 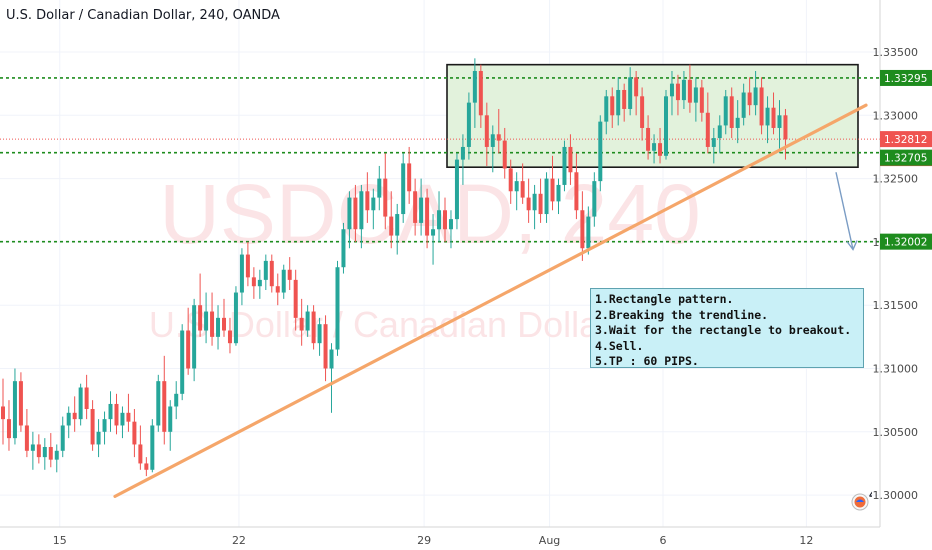 I want to click on target-arrow, so click(x=844, y=211).